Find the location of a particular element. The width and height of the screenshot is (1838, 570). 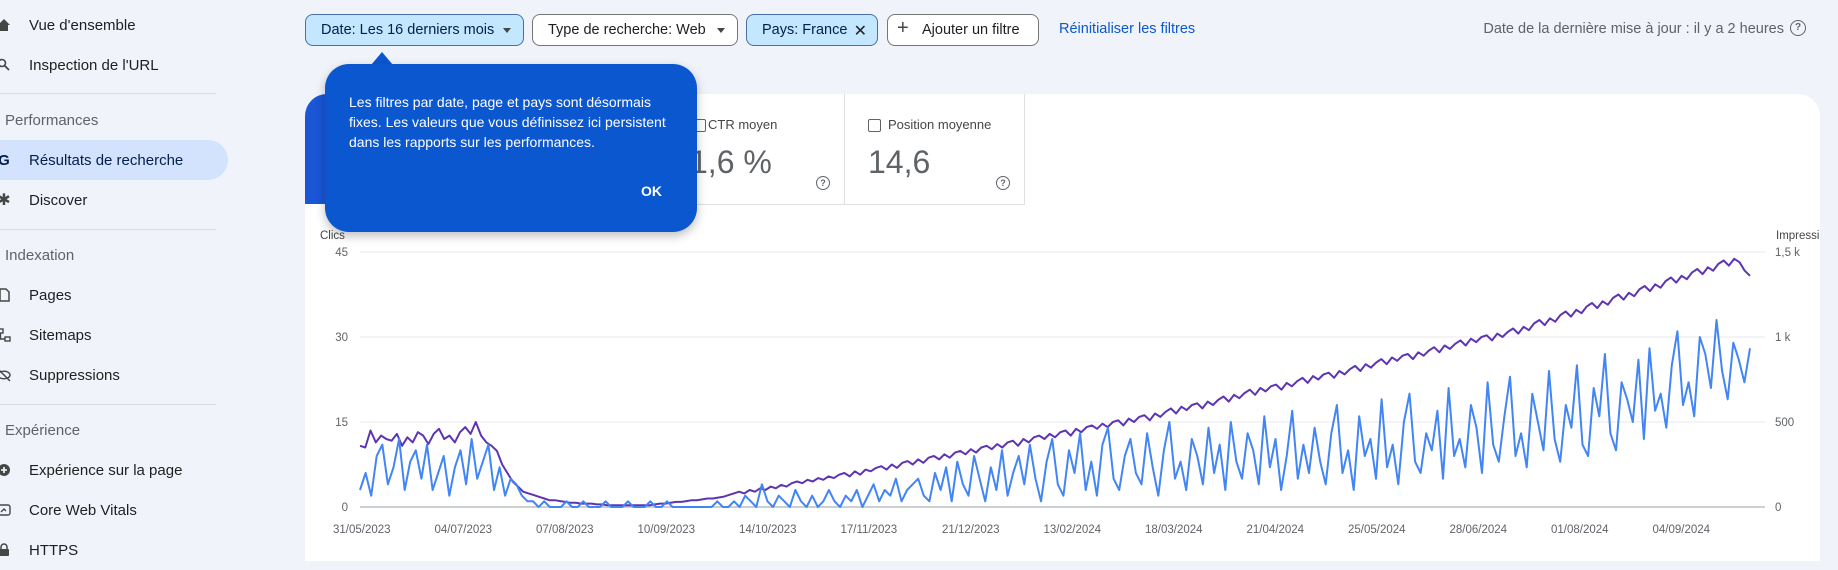

nav-item-core-web-vitals: Core Web Vitals is located at coordinates (114, 510).